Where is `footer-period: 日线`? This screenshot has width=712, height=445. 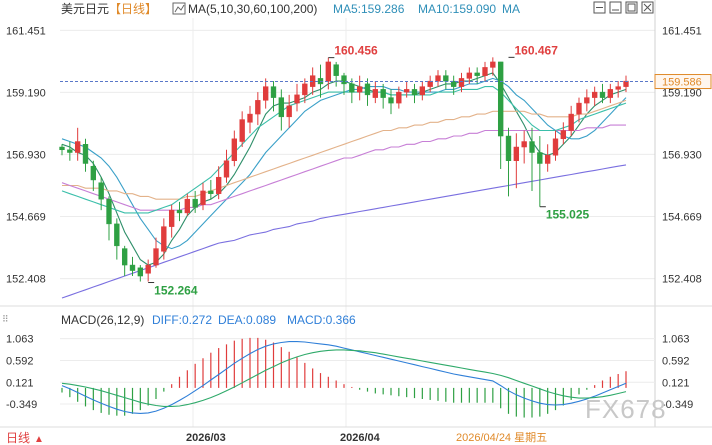
footer-period: 日线 is located at coordinates (18, 438).